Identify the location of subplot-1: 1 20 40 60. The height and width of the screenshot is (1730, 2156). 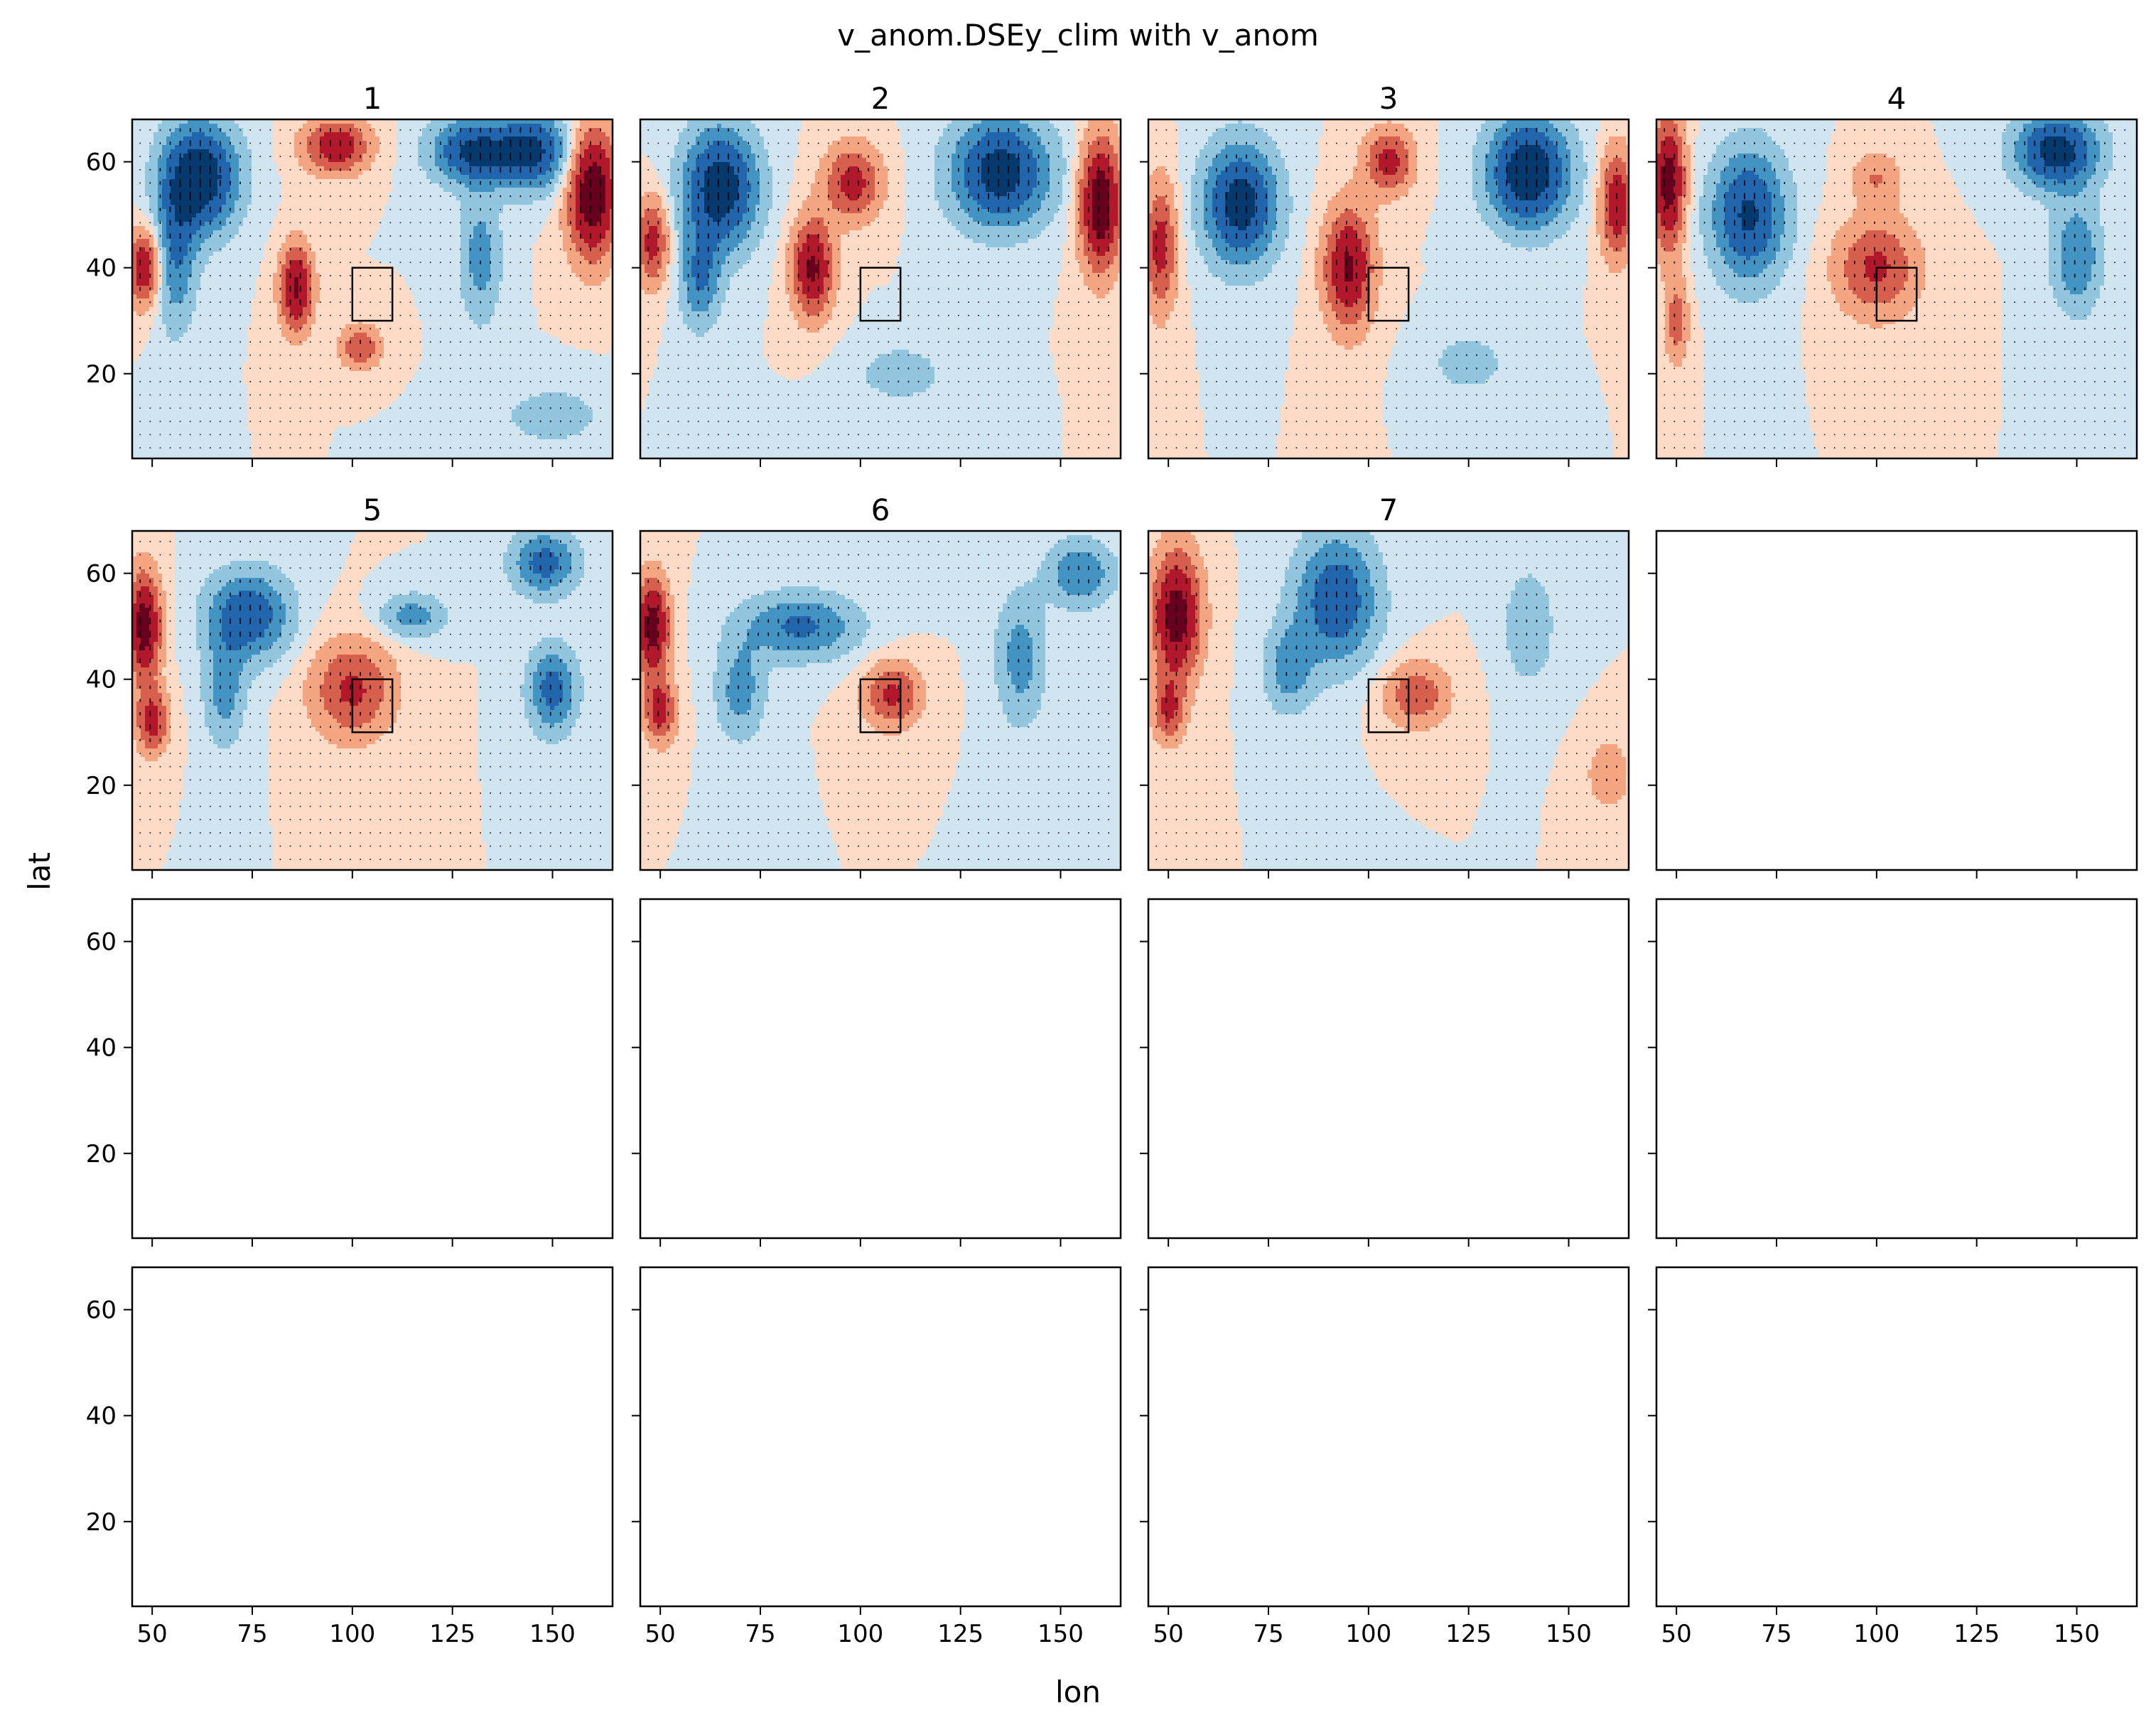
(349, 274).